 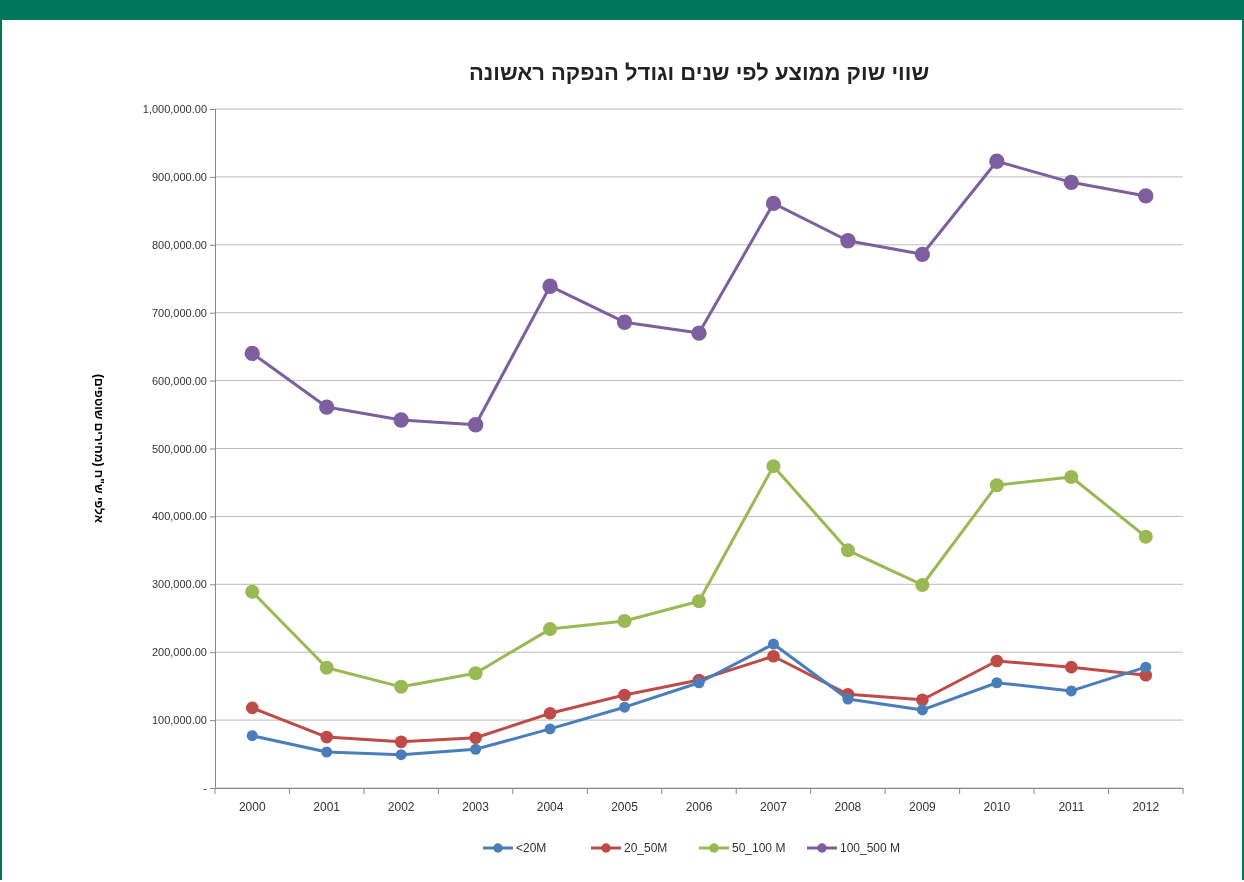 What do you see at coordinates (179, 244) in the screenshot?
I see `y-tick-label: 800,000.00` at bounding box center [179, 244].